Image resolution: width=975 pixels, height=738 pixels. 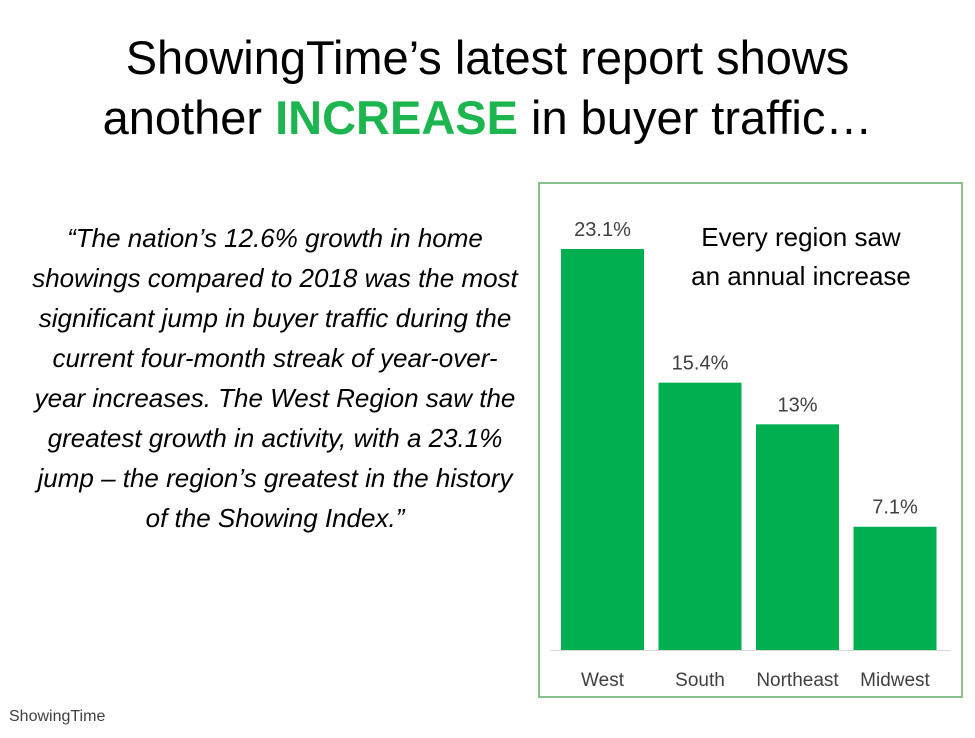 I want to click on source-label: ShowingTime, so click(x=57, y=716).